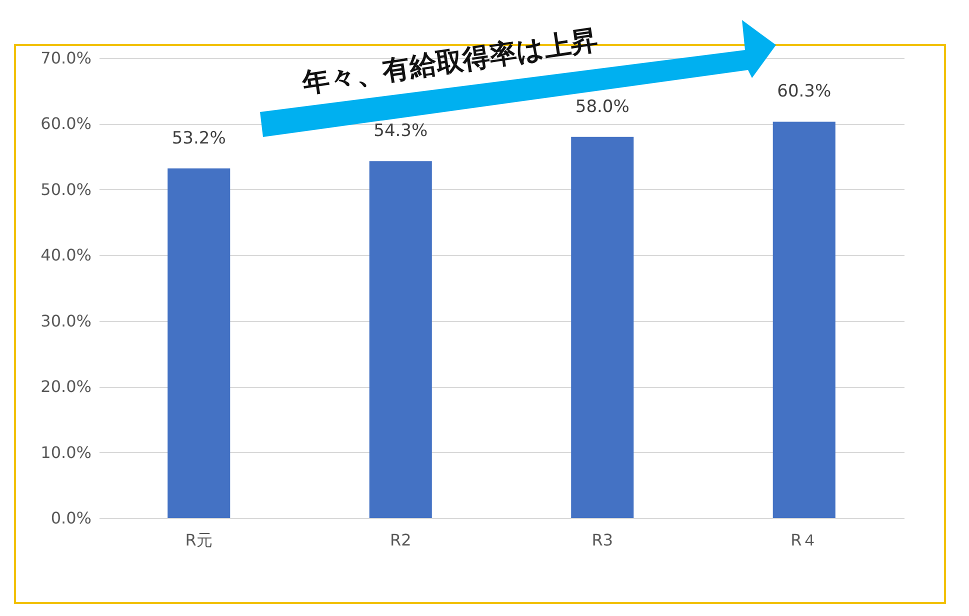 This screenshot has width=969, height=616. Describe the element at coordinates (71, 518) in the screenshot. I see `y-tick-label: 0.0%` at that location.